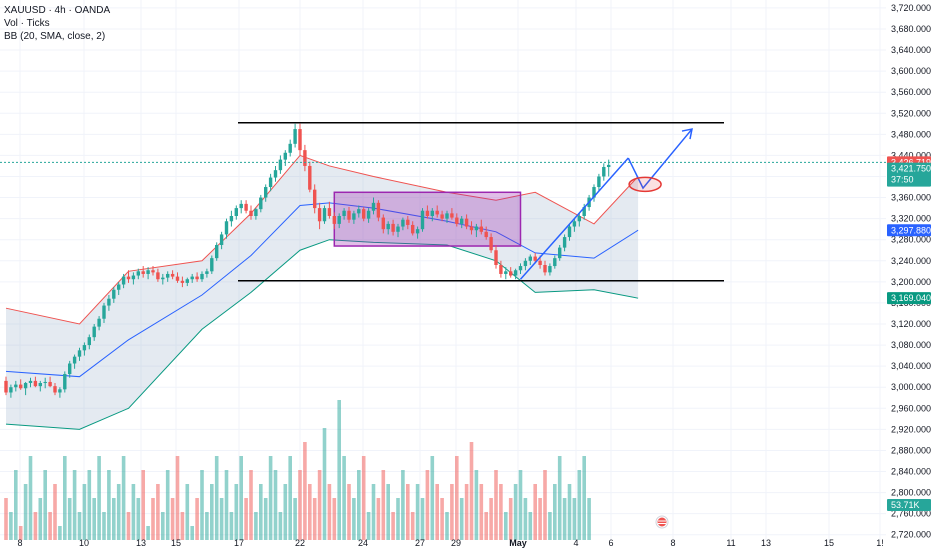  Describe the element at coordinates (911, 71) in the screenshot. I see `price-tick-label: 3,600.000` at that location.